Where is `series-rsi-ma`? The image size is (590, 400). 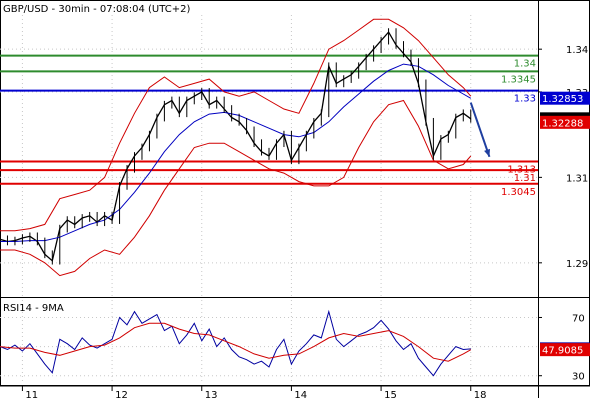
series-rsi-ma is located at coordinates (236, 342).